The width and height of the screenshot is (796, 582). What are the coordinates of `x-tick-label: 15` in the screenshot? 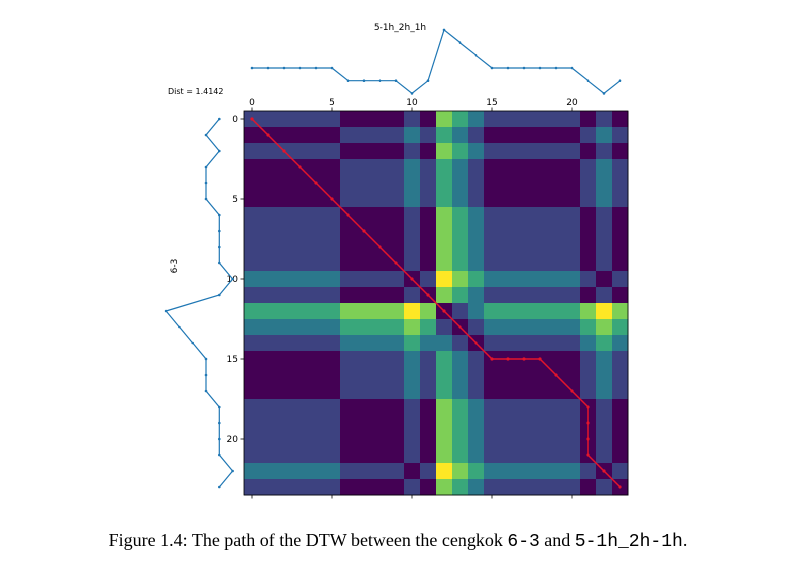 It's located at (491, 103).